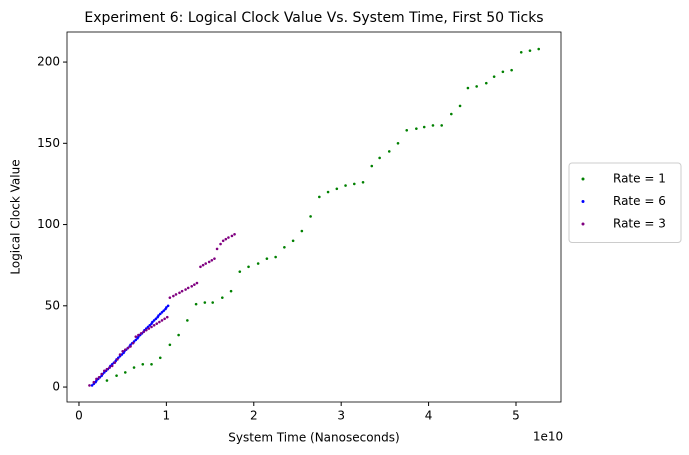 The image size is (689, 455). I want to click on x-tick-label: 4, so click(429, 416).